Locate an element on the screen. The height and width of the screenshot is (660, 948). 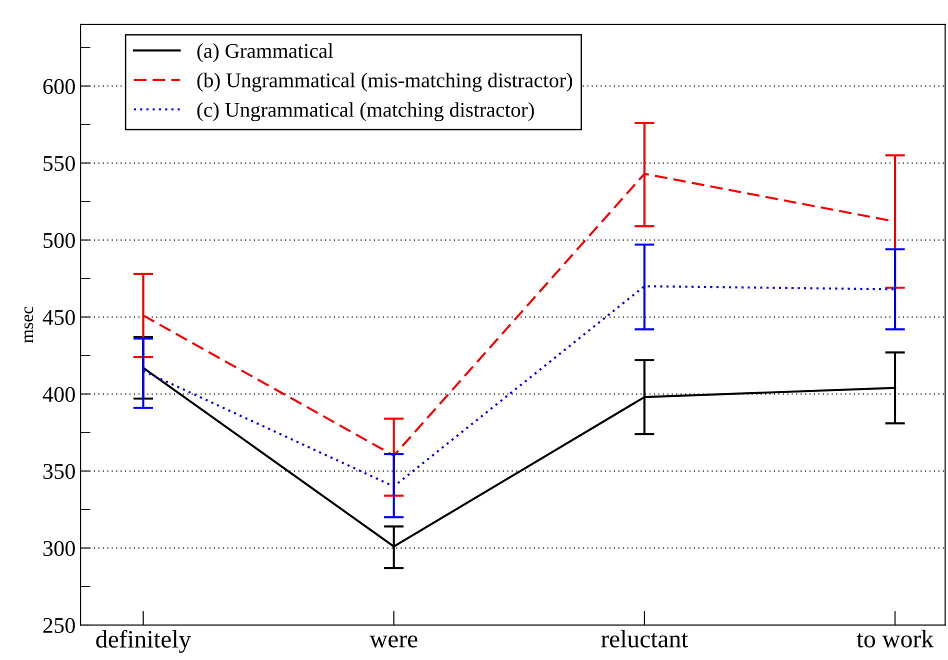
y-axis-title: msec is located at coordinates (29, 324).